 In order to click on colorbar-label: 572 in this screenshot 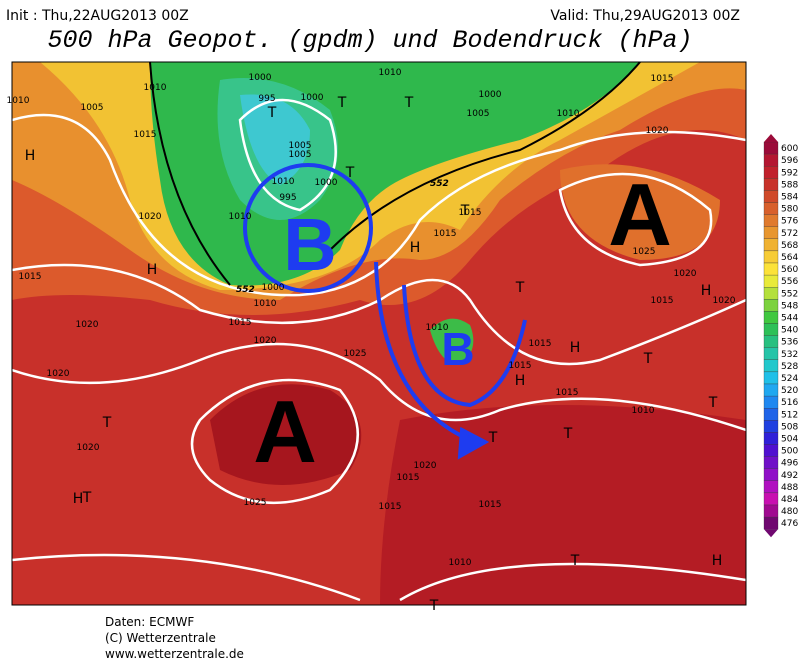, I will do `click(789, 234)`.